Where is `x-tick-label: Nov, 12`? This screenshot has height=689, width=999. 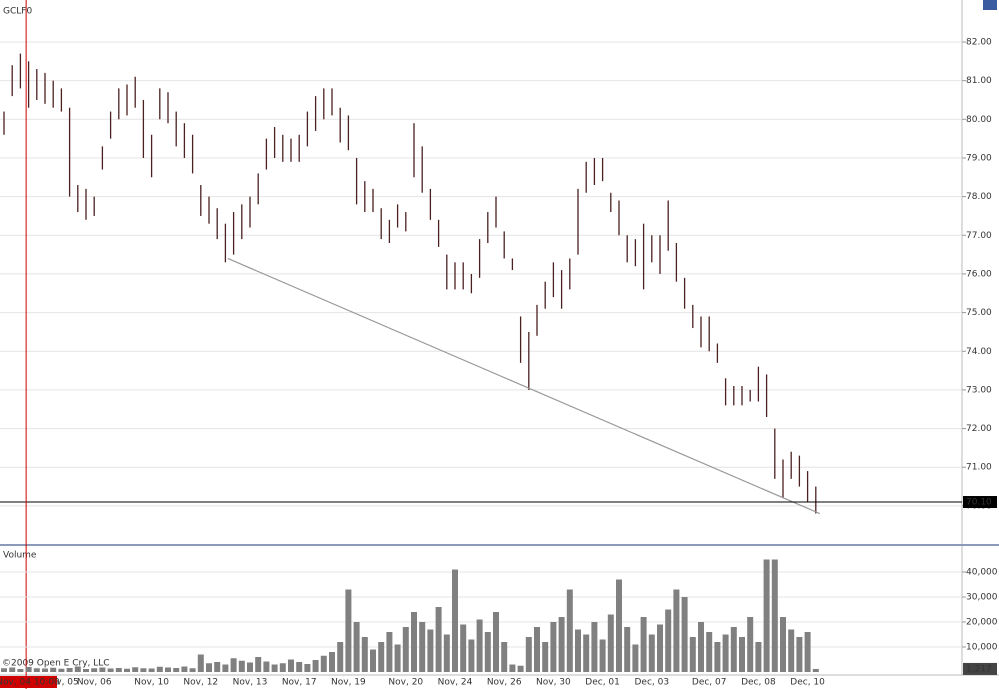 x-tick-label: Nov, 12 is located at coordinates (200, 683).